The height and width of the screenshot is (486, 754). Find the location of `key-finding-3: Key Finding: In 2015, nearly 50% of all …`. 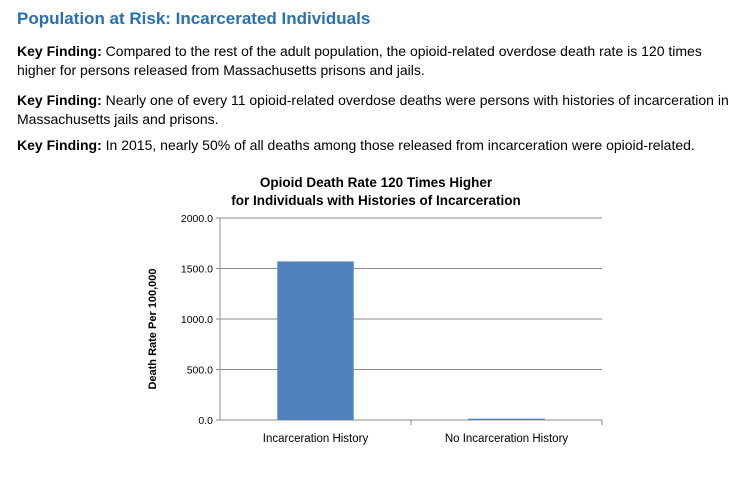

key-finding-3: Key Finding: In 2015, nearly 50% of all … is located at coordinates (379, 145).